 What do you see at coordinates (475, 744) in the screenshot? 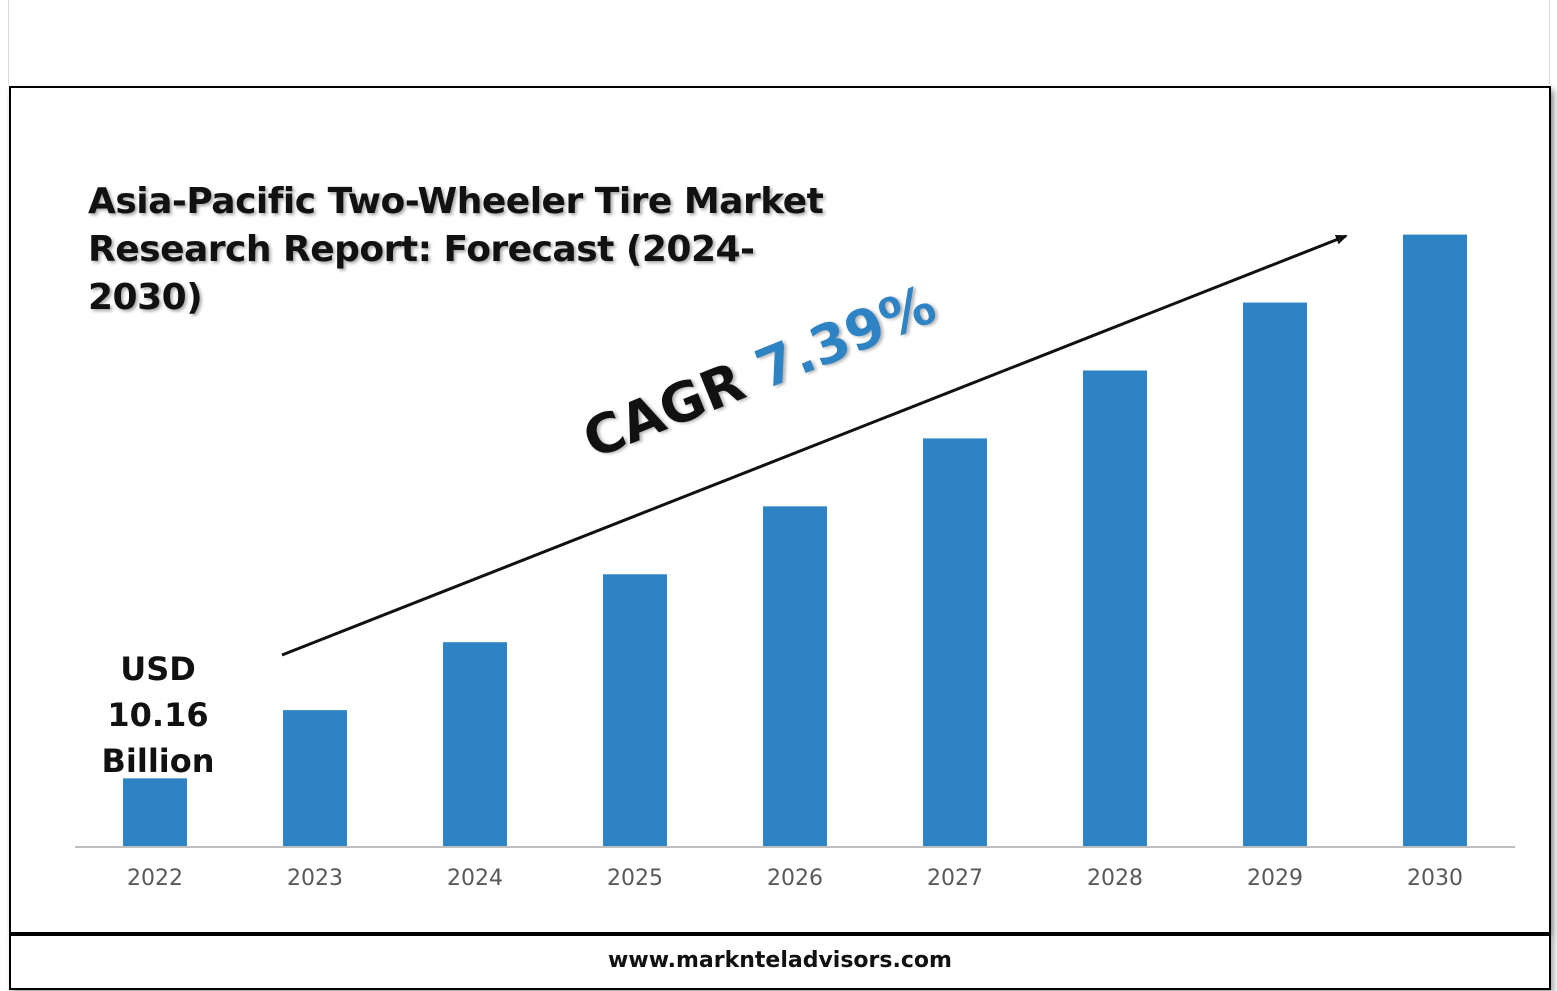
I see `bar-2024` at bounding box center [475, 744].